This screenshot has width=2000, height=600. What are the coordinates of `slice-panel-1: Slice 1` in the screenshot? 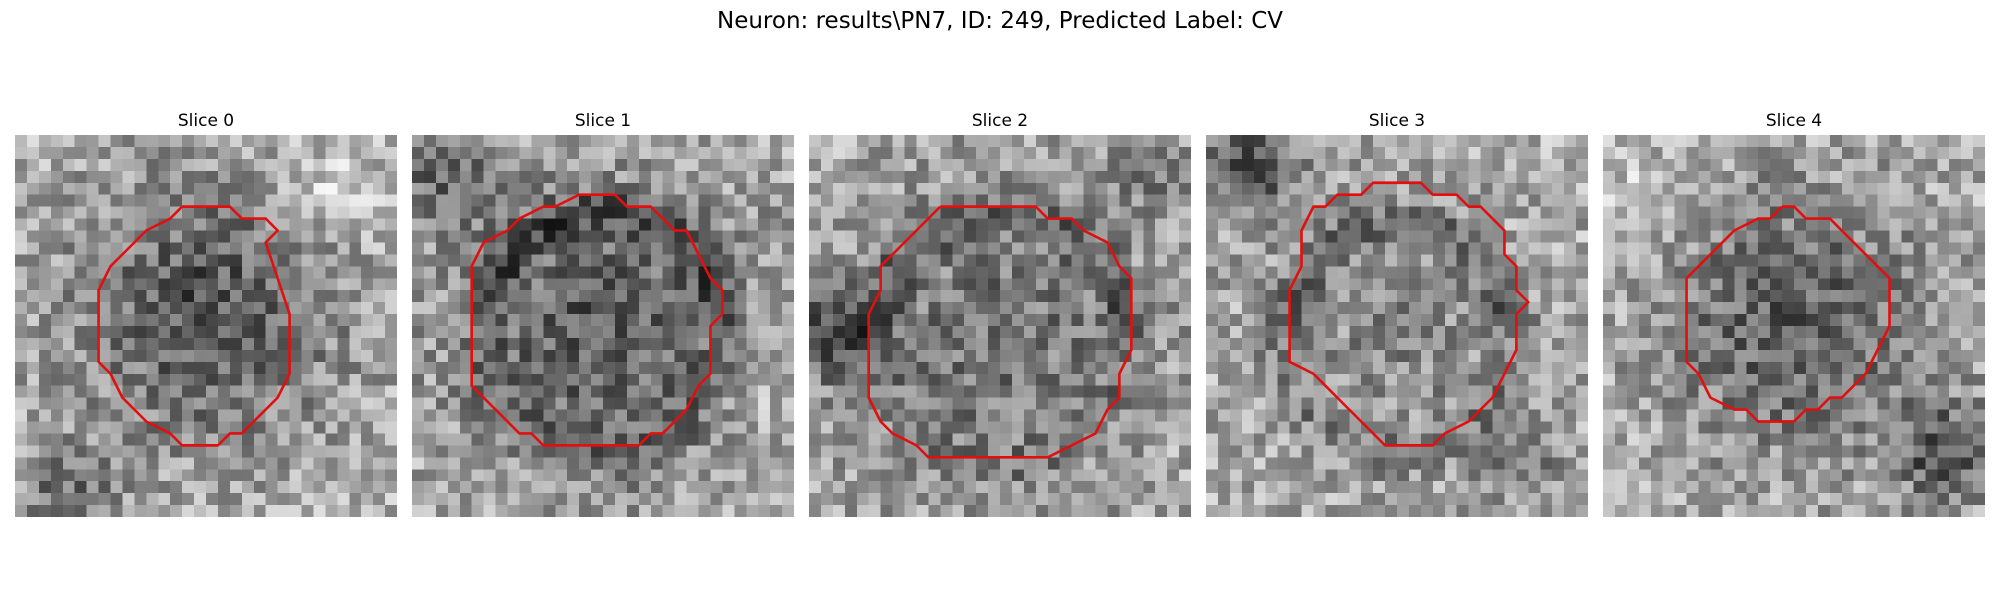 It's located at (603, 318).